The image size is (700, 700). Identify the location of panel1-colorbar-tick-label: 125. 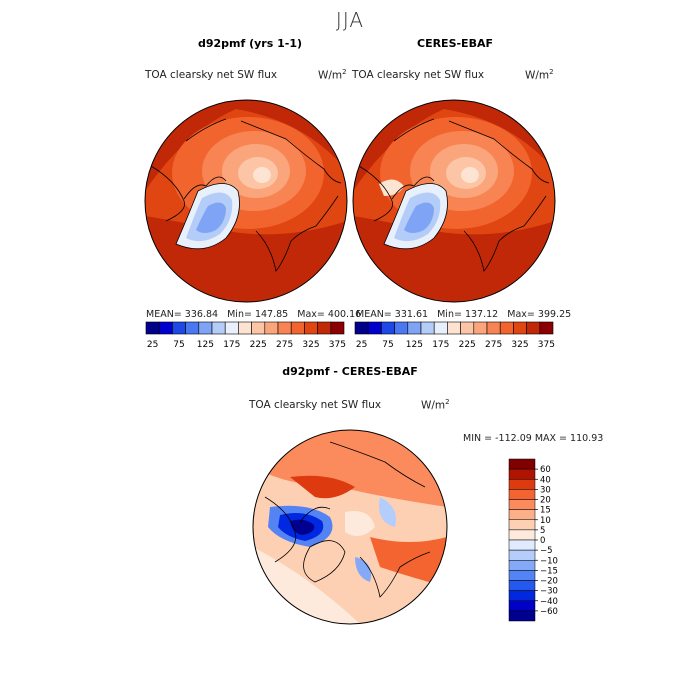
(205, 345).